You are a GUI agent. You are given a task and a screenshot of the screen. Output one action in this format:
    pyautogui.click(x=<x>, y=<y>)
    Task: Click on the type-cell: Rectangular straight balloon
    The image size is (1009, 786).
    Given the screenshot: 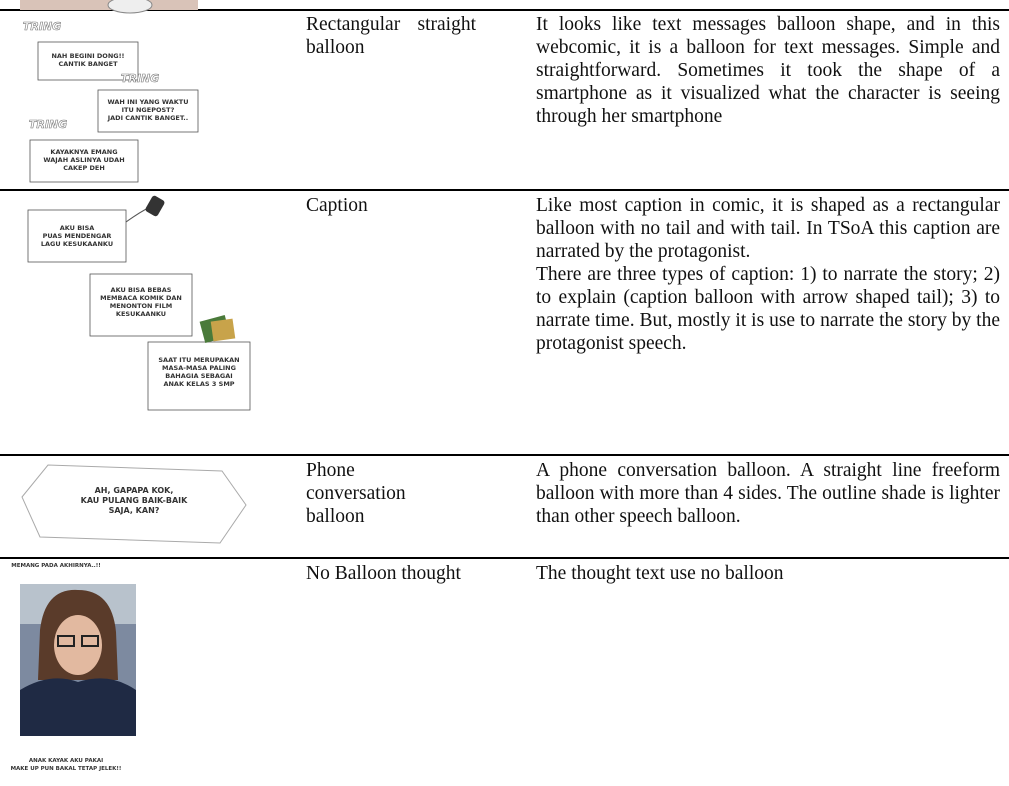 What is the action you would take?
    pyautogui.click(x=391, y=36)
    